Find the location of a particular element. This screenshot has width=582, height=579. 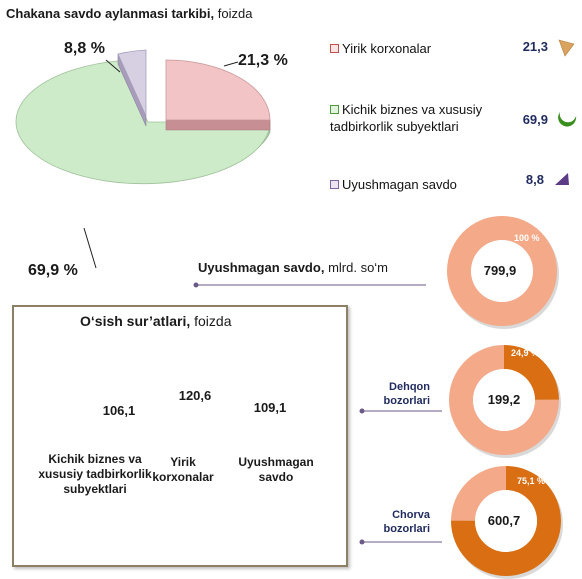

cylinder-value-yirik: 120,6 is located at coordinates (195, 396).